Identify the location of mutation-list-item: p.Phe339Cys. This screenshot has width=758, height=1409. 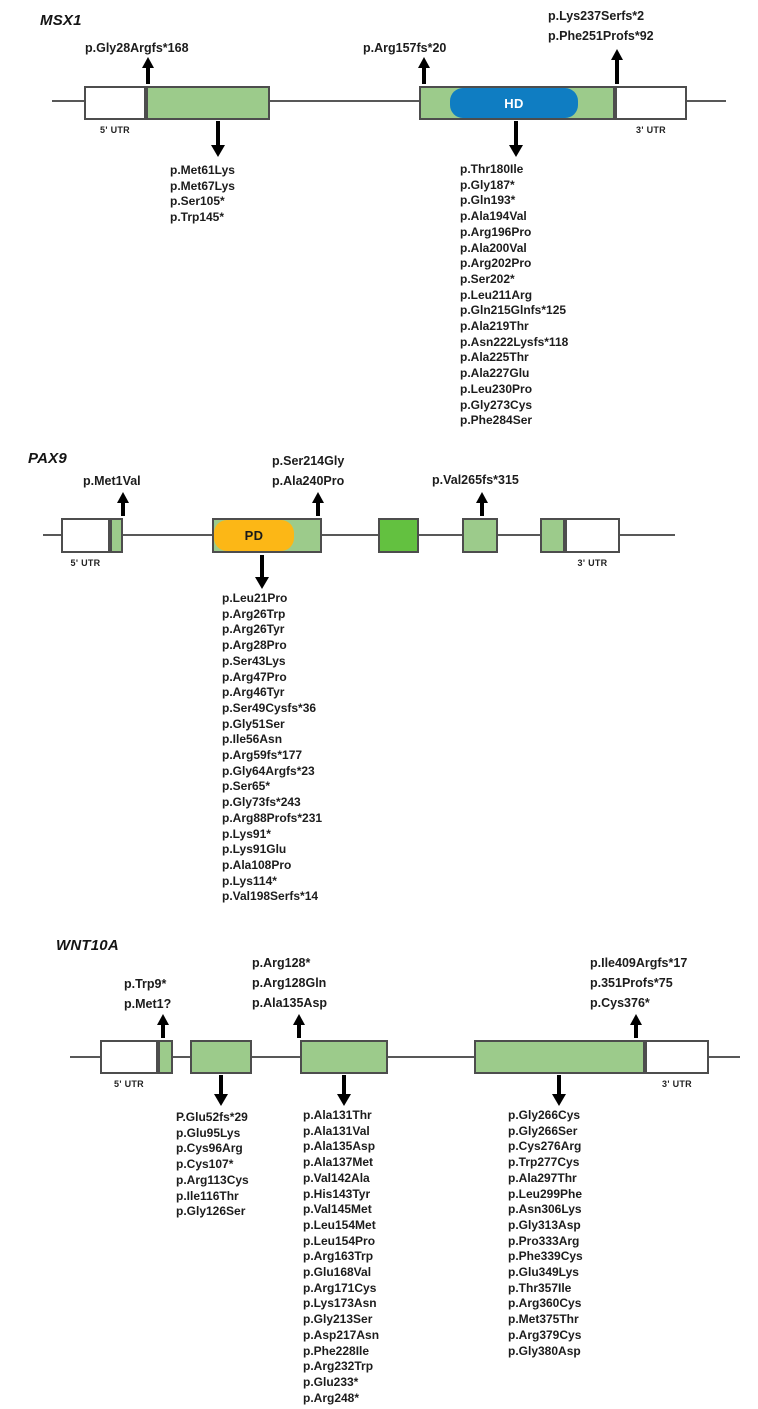
(545, 1256).